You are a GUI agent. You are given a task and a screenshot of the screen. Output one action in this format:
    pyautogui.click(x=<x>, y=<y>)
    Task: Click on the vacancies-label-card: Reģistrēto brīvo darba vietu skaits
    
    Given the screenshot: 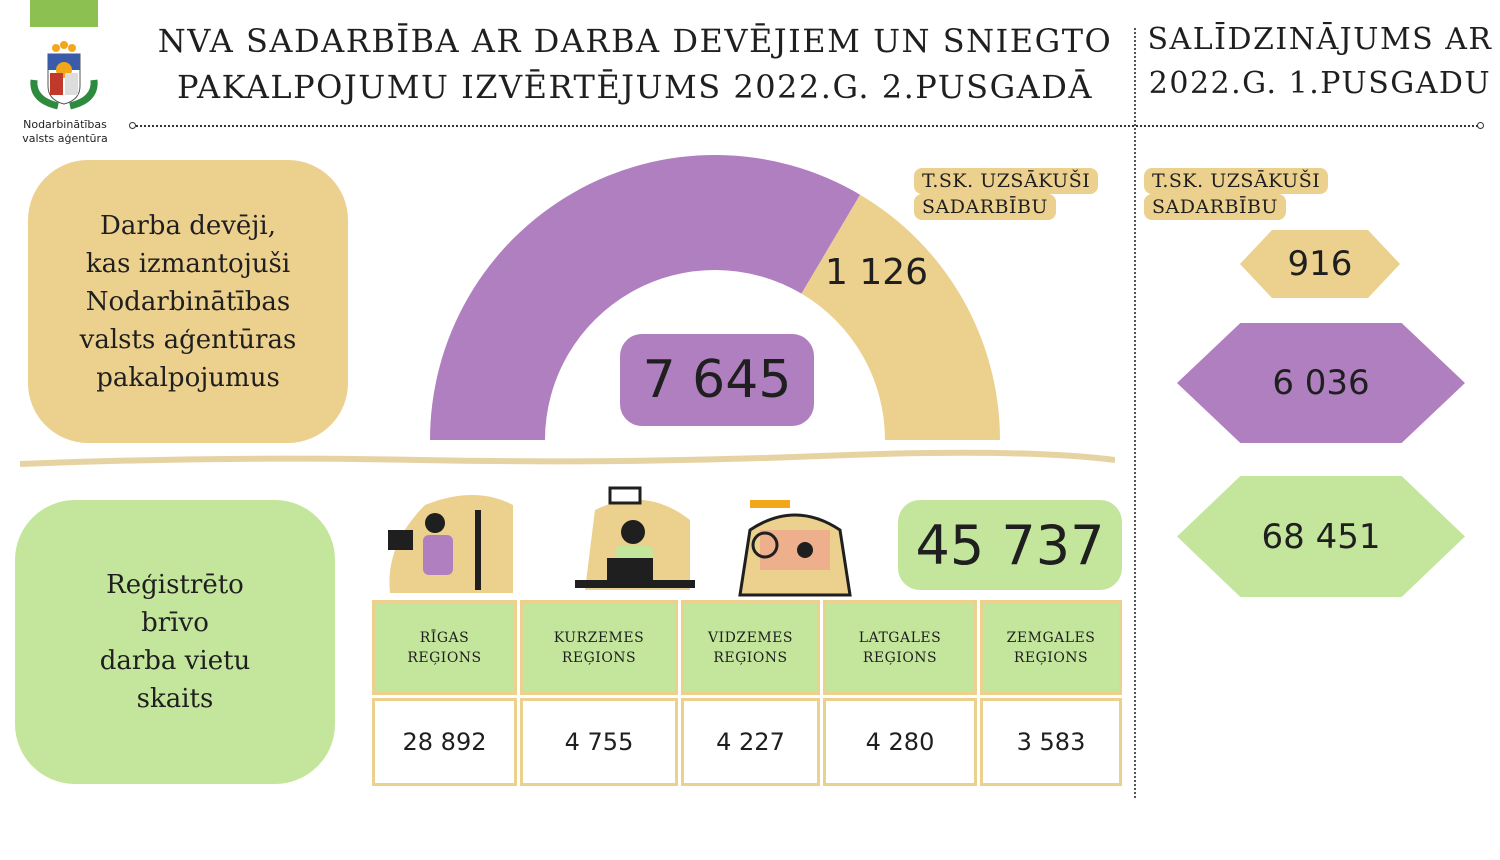 What is the action you would take?
    pyautogui.click(x=175, y=642)
    